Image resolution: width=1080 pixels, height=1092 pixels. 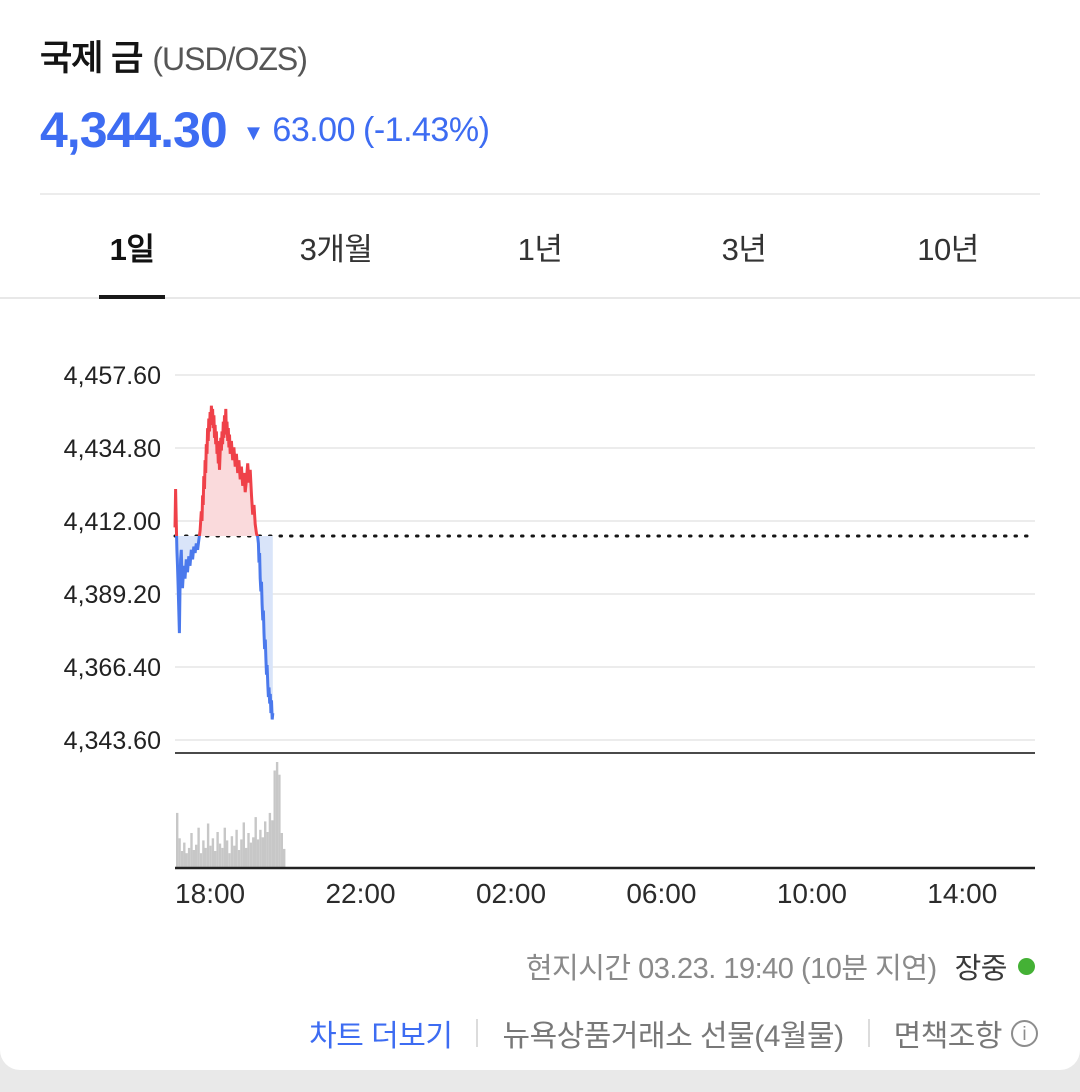 I want to click on disclaimer-link: 면책조항, so click(x=966, y=1033).